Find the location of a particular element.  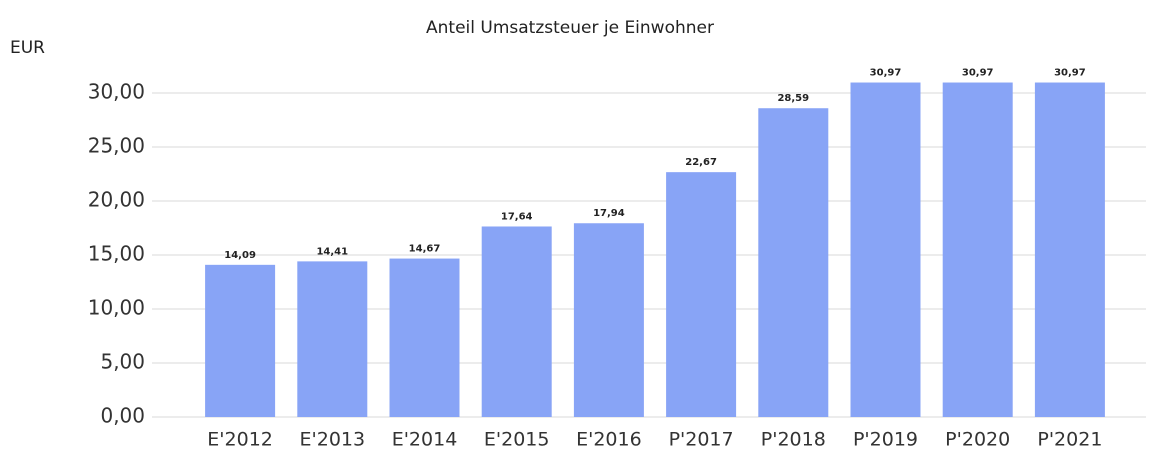

chart-title: Anteil Umsatzsteuer je Einwohner is located at coordinates (570, 28).